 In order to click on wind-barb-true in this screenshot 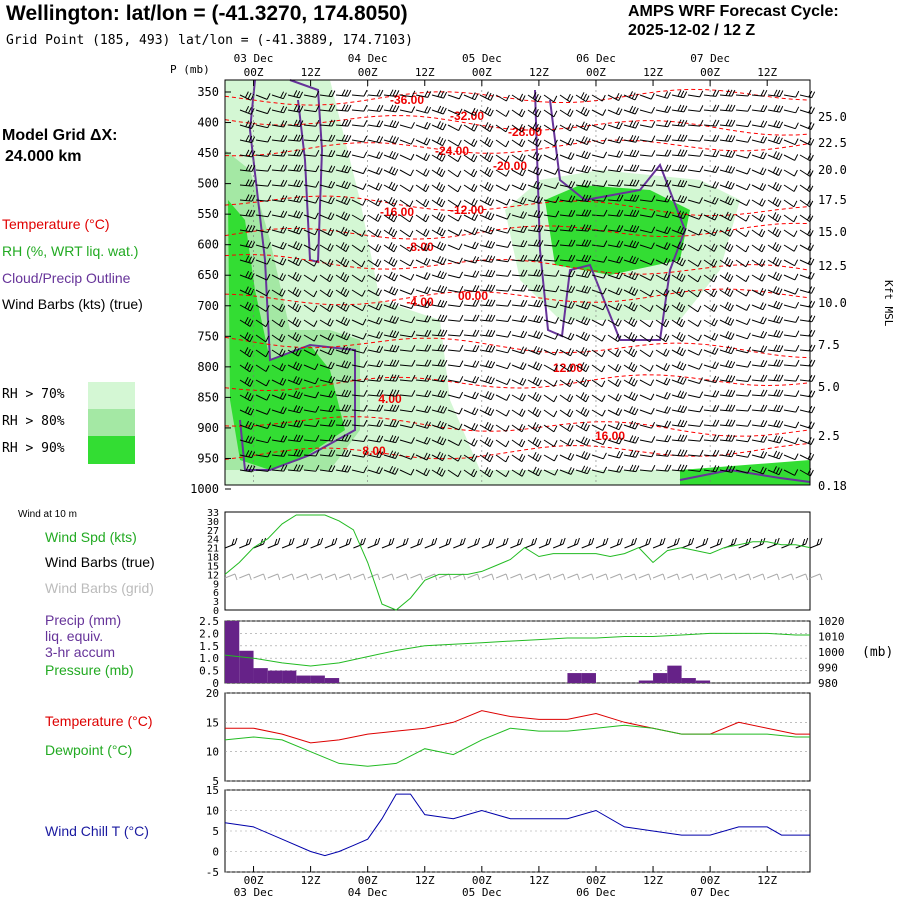, I will do `click(245, 543)`.